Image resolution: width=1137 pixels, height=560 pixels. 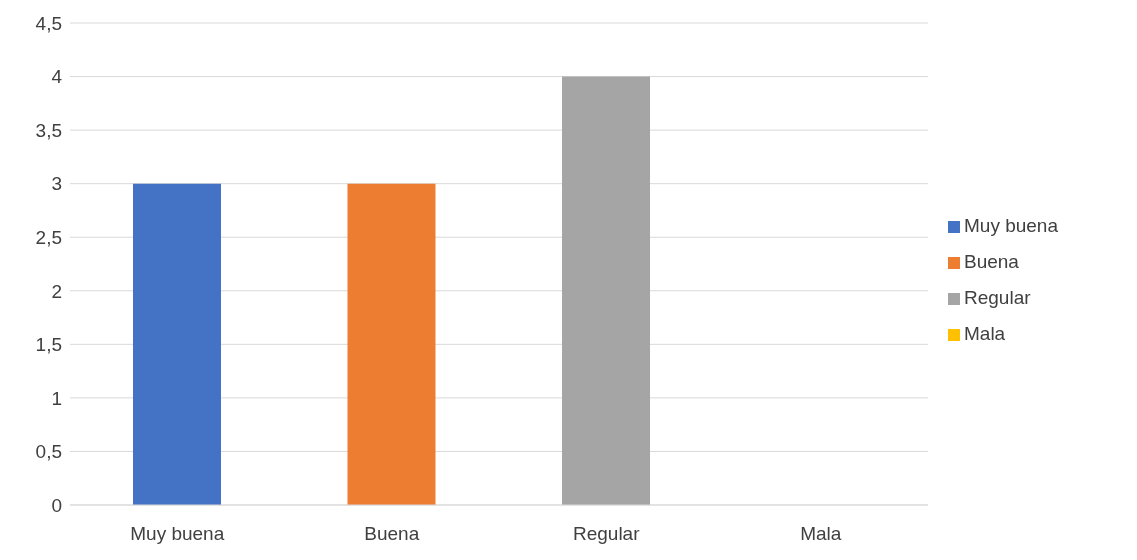 What do you see at coordinates (48, 130) in the screenshot?
I see `y-tick-label: 3,5` at bounding box center [48, 130].